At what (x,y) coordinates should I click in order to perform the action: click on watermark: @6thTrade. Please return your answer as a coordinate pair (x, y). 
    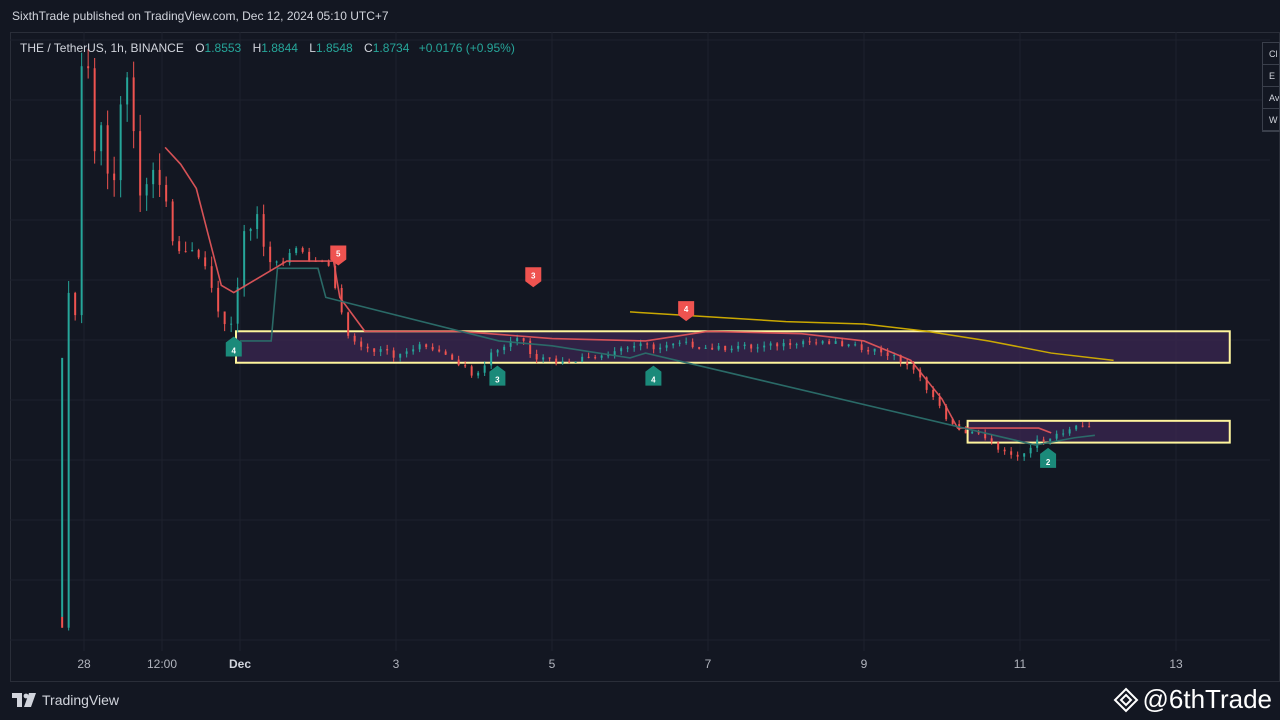
    Looking at the image, I should click on (1193, 699).